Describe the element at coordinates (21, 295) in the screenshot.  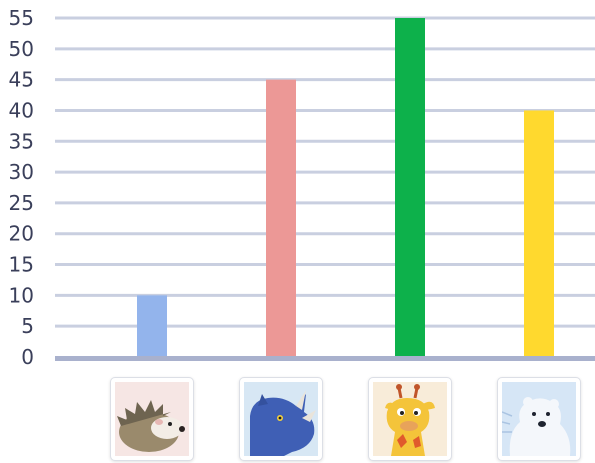
I see `y-tick-label: 10` at that location.